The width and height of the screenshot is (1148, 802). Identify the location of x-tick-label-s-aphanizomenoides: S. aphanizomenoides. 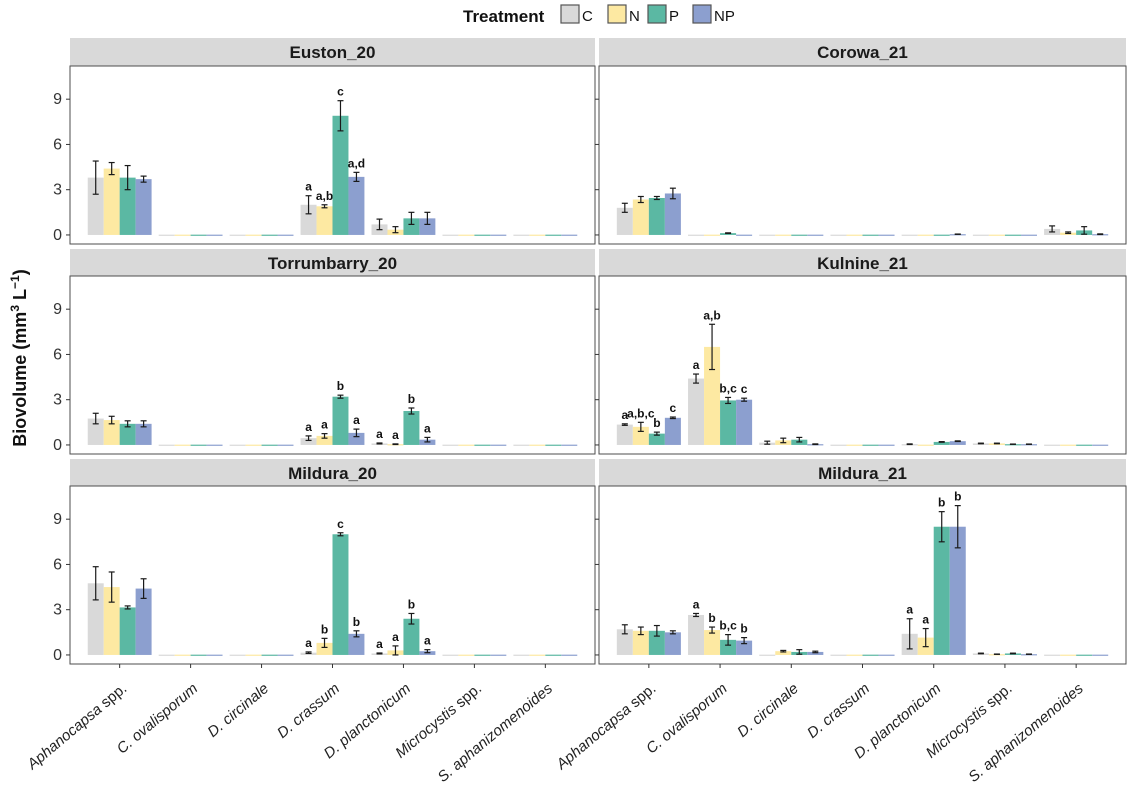
(495, 733).